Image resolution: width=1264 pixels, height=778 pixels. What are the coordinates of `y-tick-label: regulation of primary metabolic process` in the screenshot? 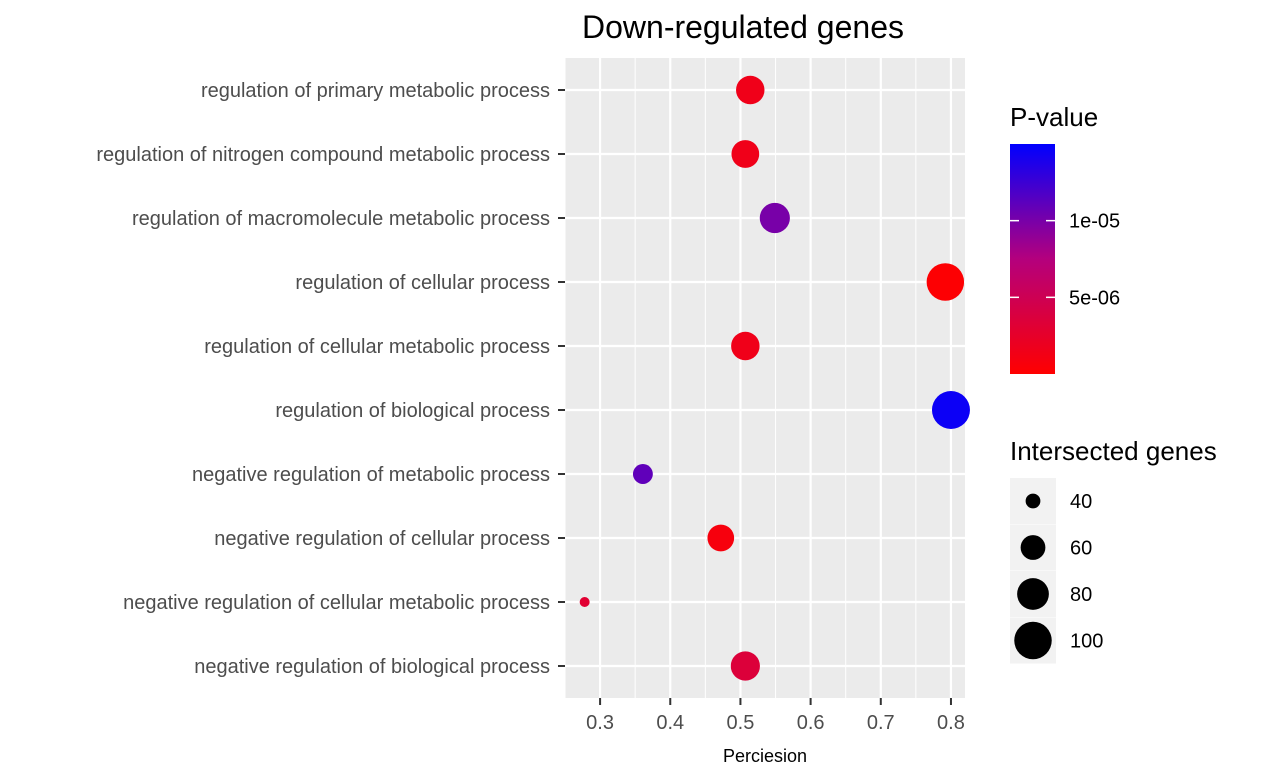 It's located at (375, 91).